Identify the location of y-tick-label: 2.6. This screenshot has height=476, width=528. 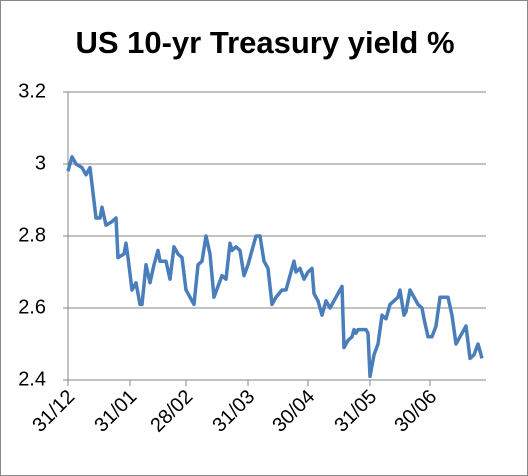
(32, 307).